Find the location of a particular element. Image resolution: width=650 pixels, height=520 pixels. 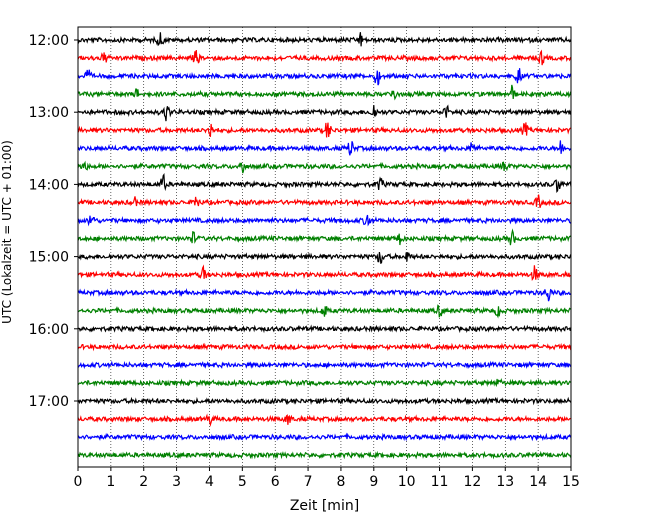

y-axis-ticks: 12:00 13:00 14:00 15:00 16:00 17:00 is located at coordinates (53, 221).